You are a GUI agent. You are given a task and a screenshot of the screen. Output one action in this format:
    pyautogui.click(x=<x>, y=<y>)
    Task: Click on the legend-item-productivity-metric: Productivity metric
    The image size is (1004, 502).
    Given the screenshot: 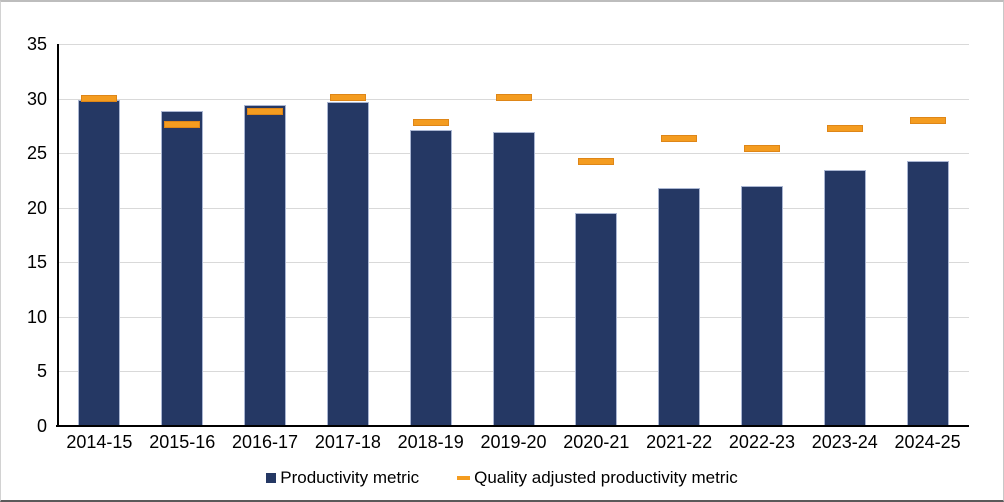 What is the action you would take?
    pyautogui.click(x=342, y=478)
    